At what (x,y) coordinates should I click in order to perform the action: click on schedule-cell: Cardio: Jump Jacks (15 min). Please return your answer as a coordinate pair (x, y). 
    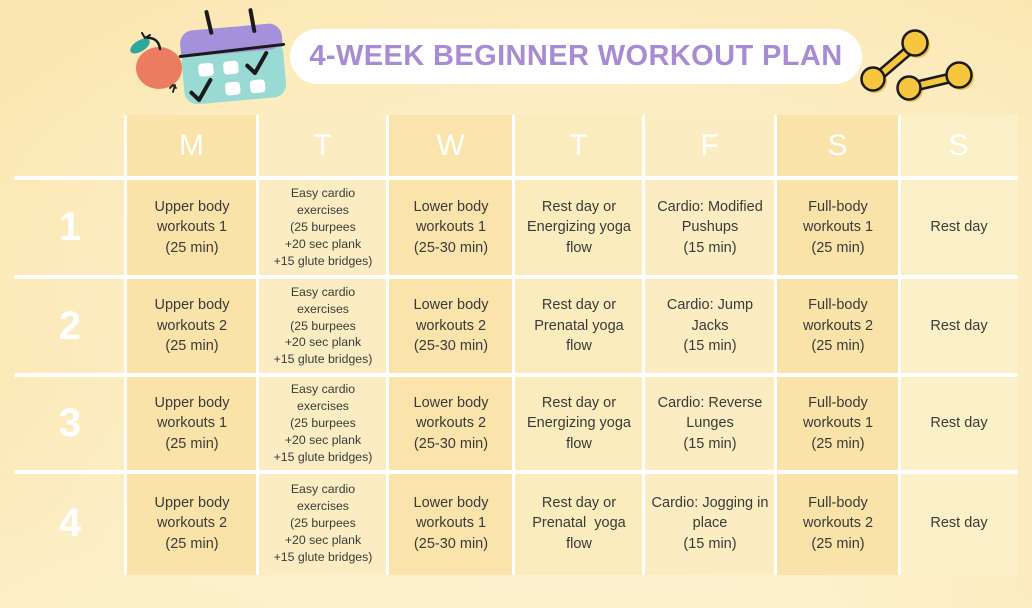
    Looking at the image, I should click on (710, 326).